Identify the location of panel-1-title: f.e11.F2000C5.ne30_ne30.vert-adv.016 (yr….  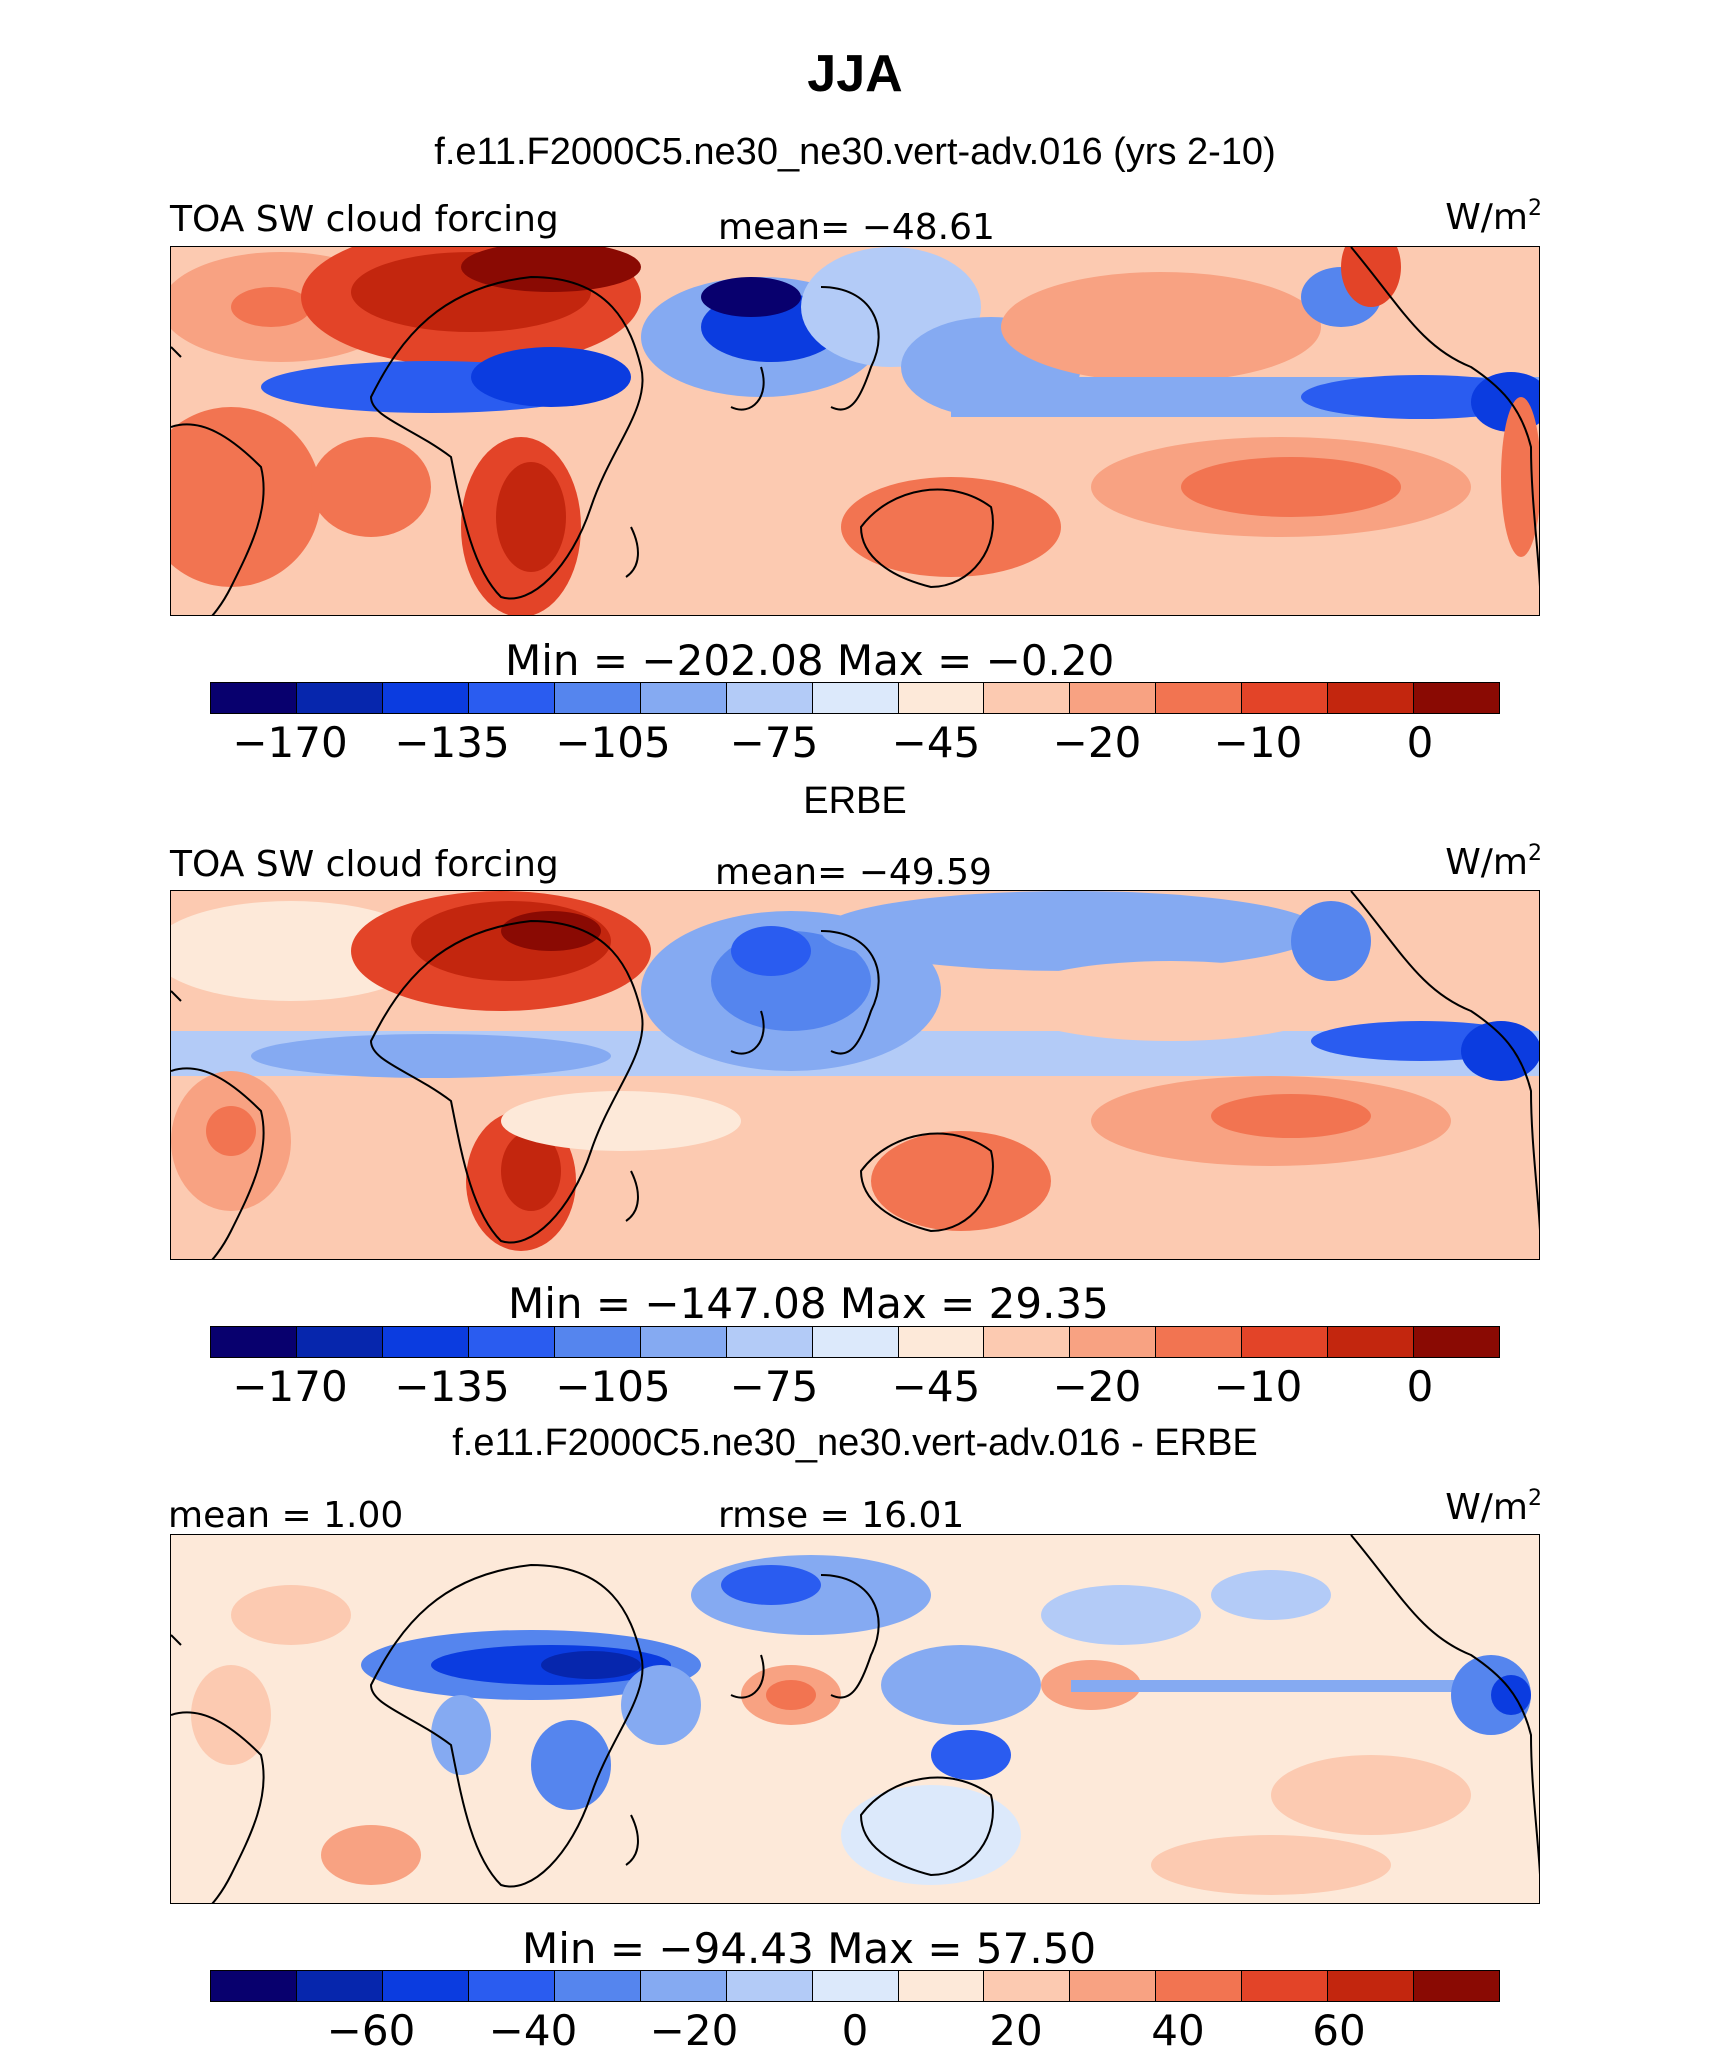
(855, 152).